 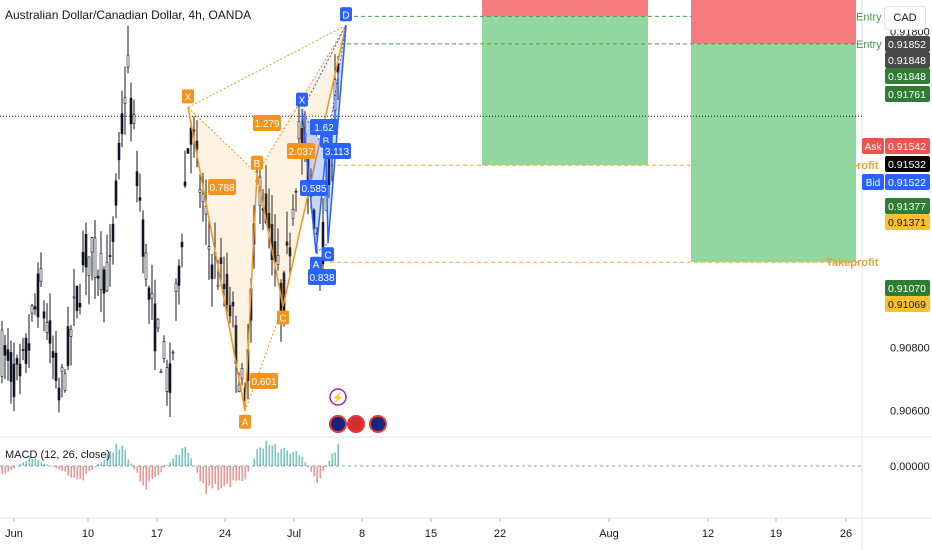 What do you see at coordinates (300, 152) in the screenshot?
I see `harmonic-large-ratio-text: 2.037` at bounding box center [300, 152].